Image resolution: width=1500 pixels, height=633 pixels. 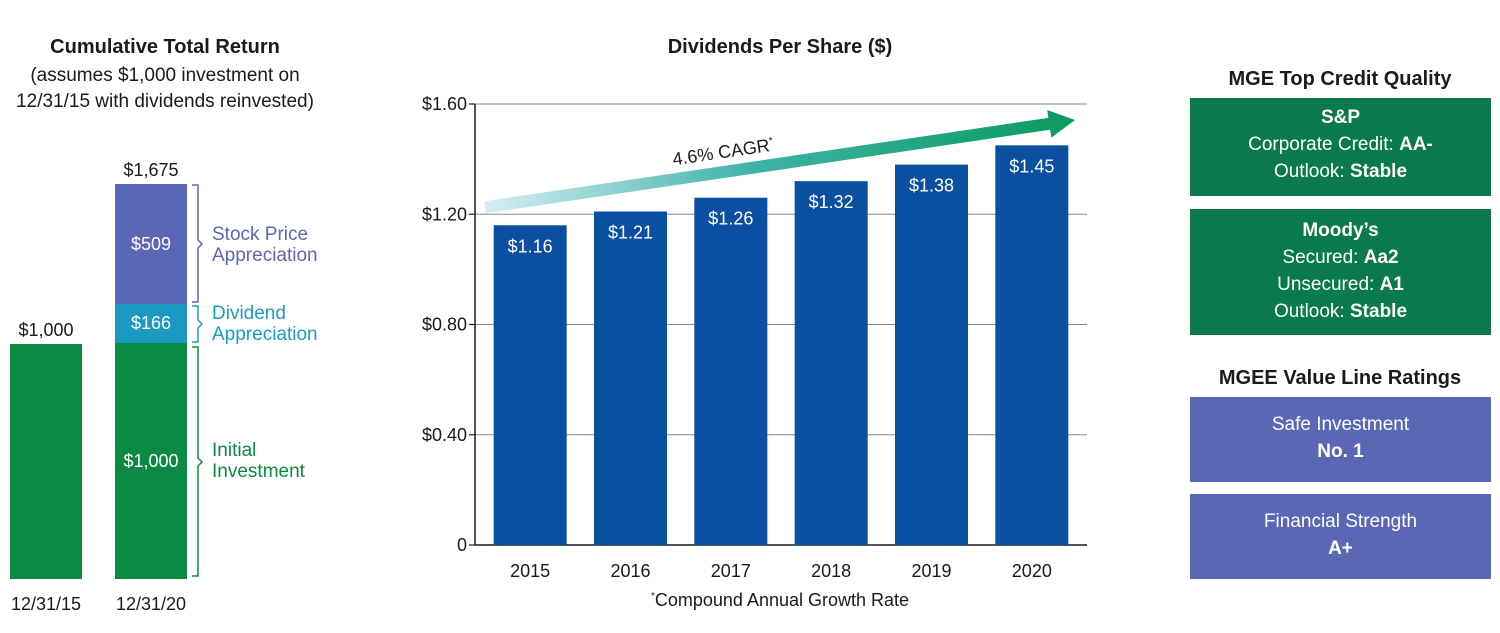 I want to click on footnote-marker: *, so click(x=652, y=596).